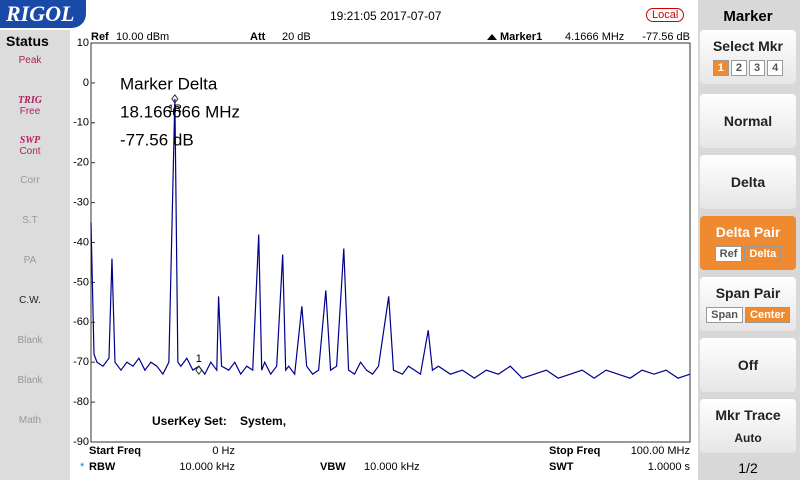  I want to click on status-label: S.T, so click(30, 220).